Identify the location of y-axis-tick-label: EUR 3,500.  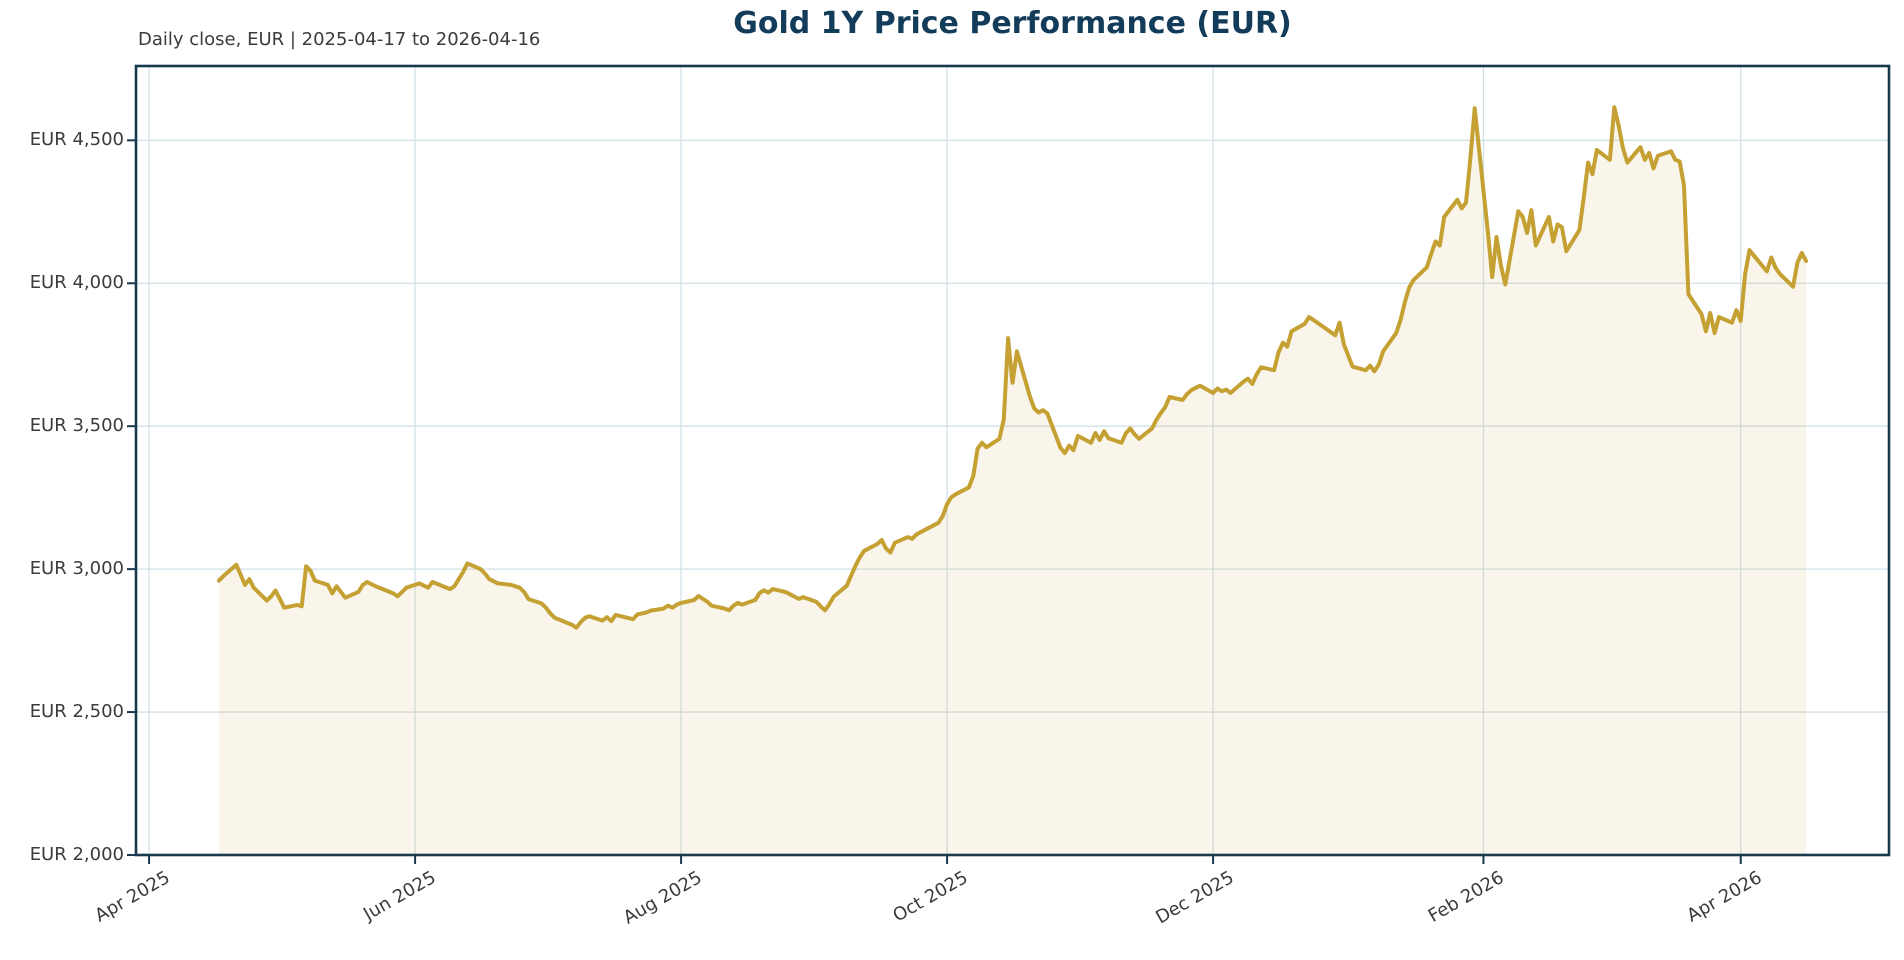
(76, 426).